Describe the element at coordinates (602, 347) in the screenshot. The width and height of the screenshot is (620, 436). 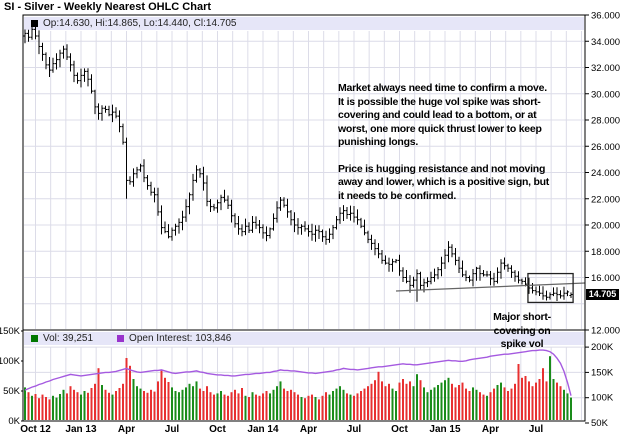
I see `oi-axis-label: 200K` at that location.